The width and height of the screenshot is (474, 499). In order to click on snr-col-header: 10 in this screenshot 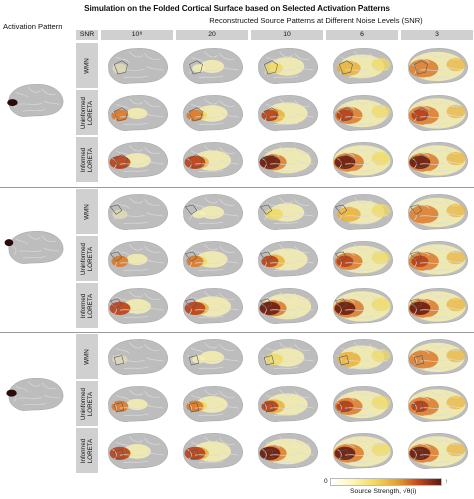, I will do `click(287, 35)`.